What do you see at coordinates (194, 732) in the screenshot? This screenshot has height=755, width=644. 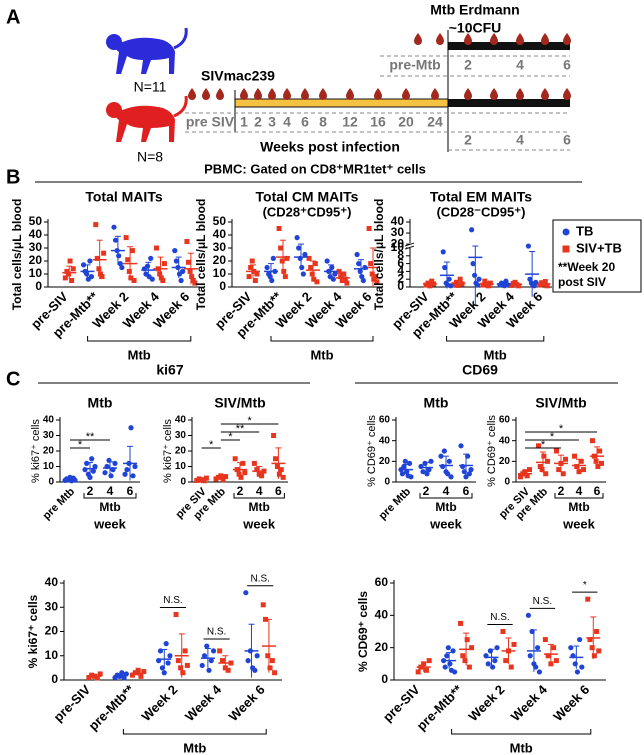 I see `bracket` at bounding box center [194, 732].